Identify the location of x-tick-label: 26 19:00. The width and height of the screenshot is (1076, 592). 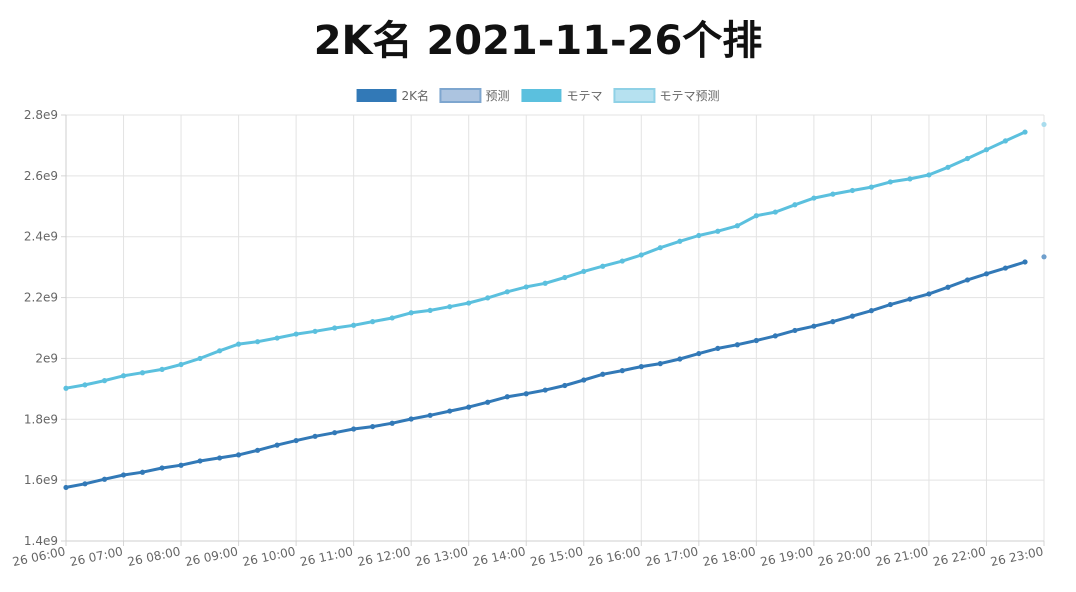
(786, 556).